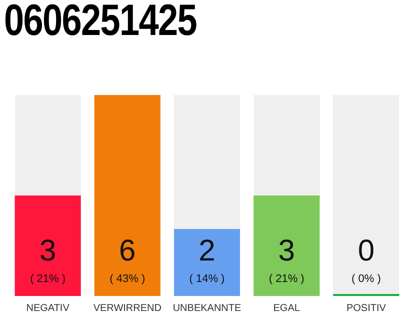 The image size is (410, 320). What do you see at coordinates (207, 279) in the screenshot?
I see `annotation: ( 14% )` at bounding box center [207, 279].